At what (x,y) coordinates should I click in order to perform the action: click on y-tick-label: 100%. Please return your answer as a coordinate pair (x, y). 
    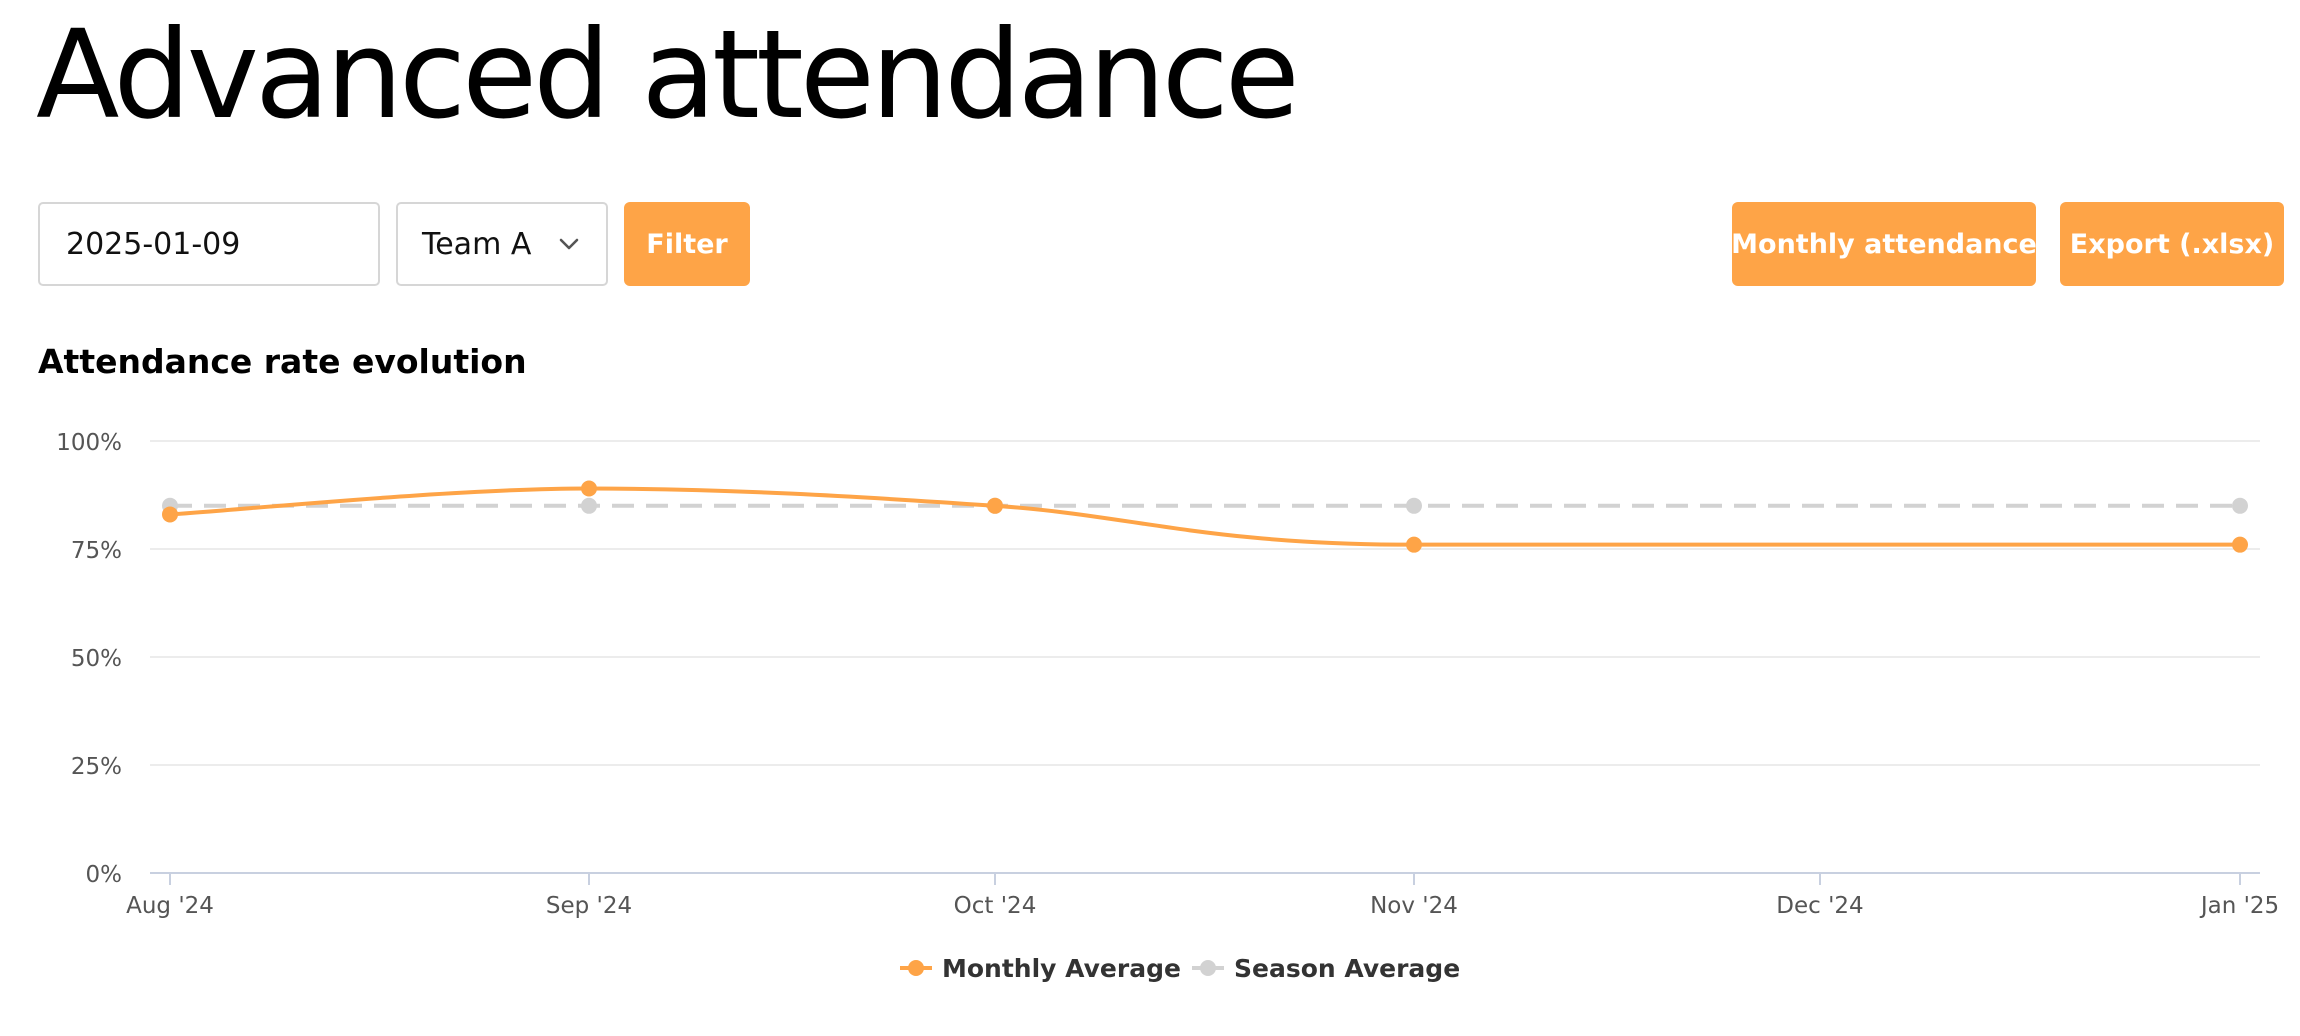
    Looking at the image, I should click on (89, 443).